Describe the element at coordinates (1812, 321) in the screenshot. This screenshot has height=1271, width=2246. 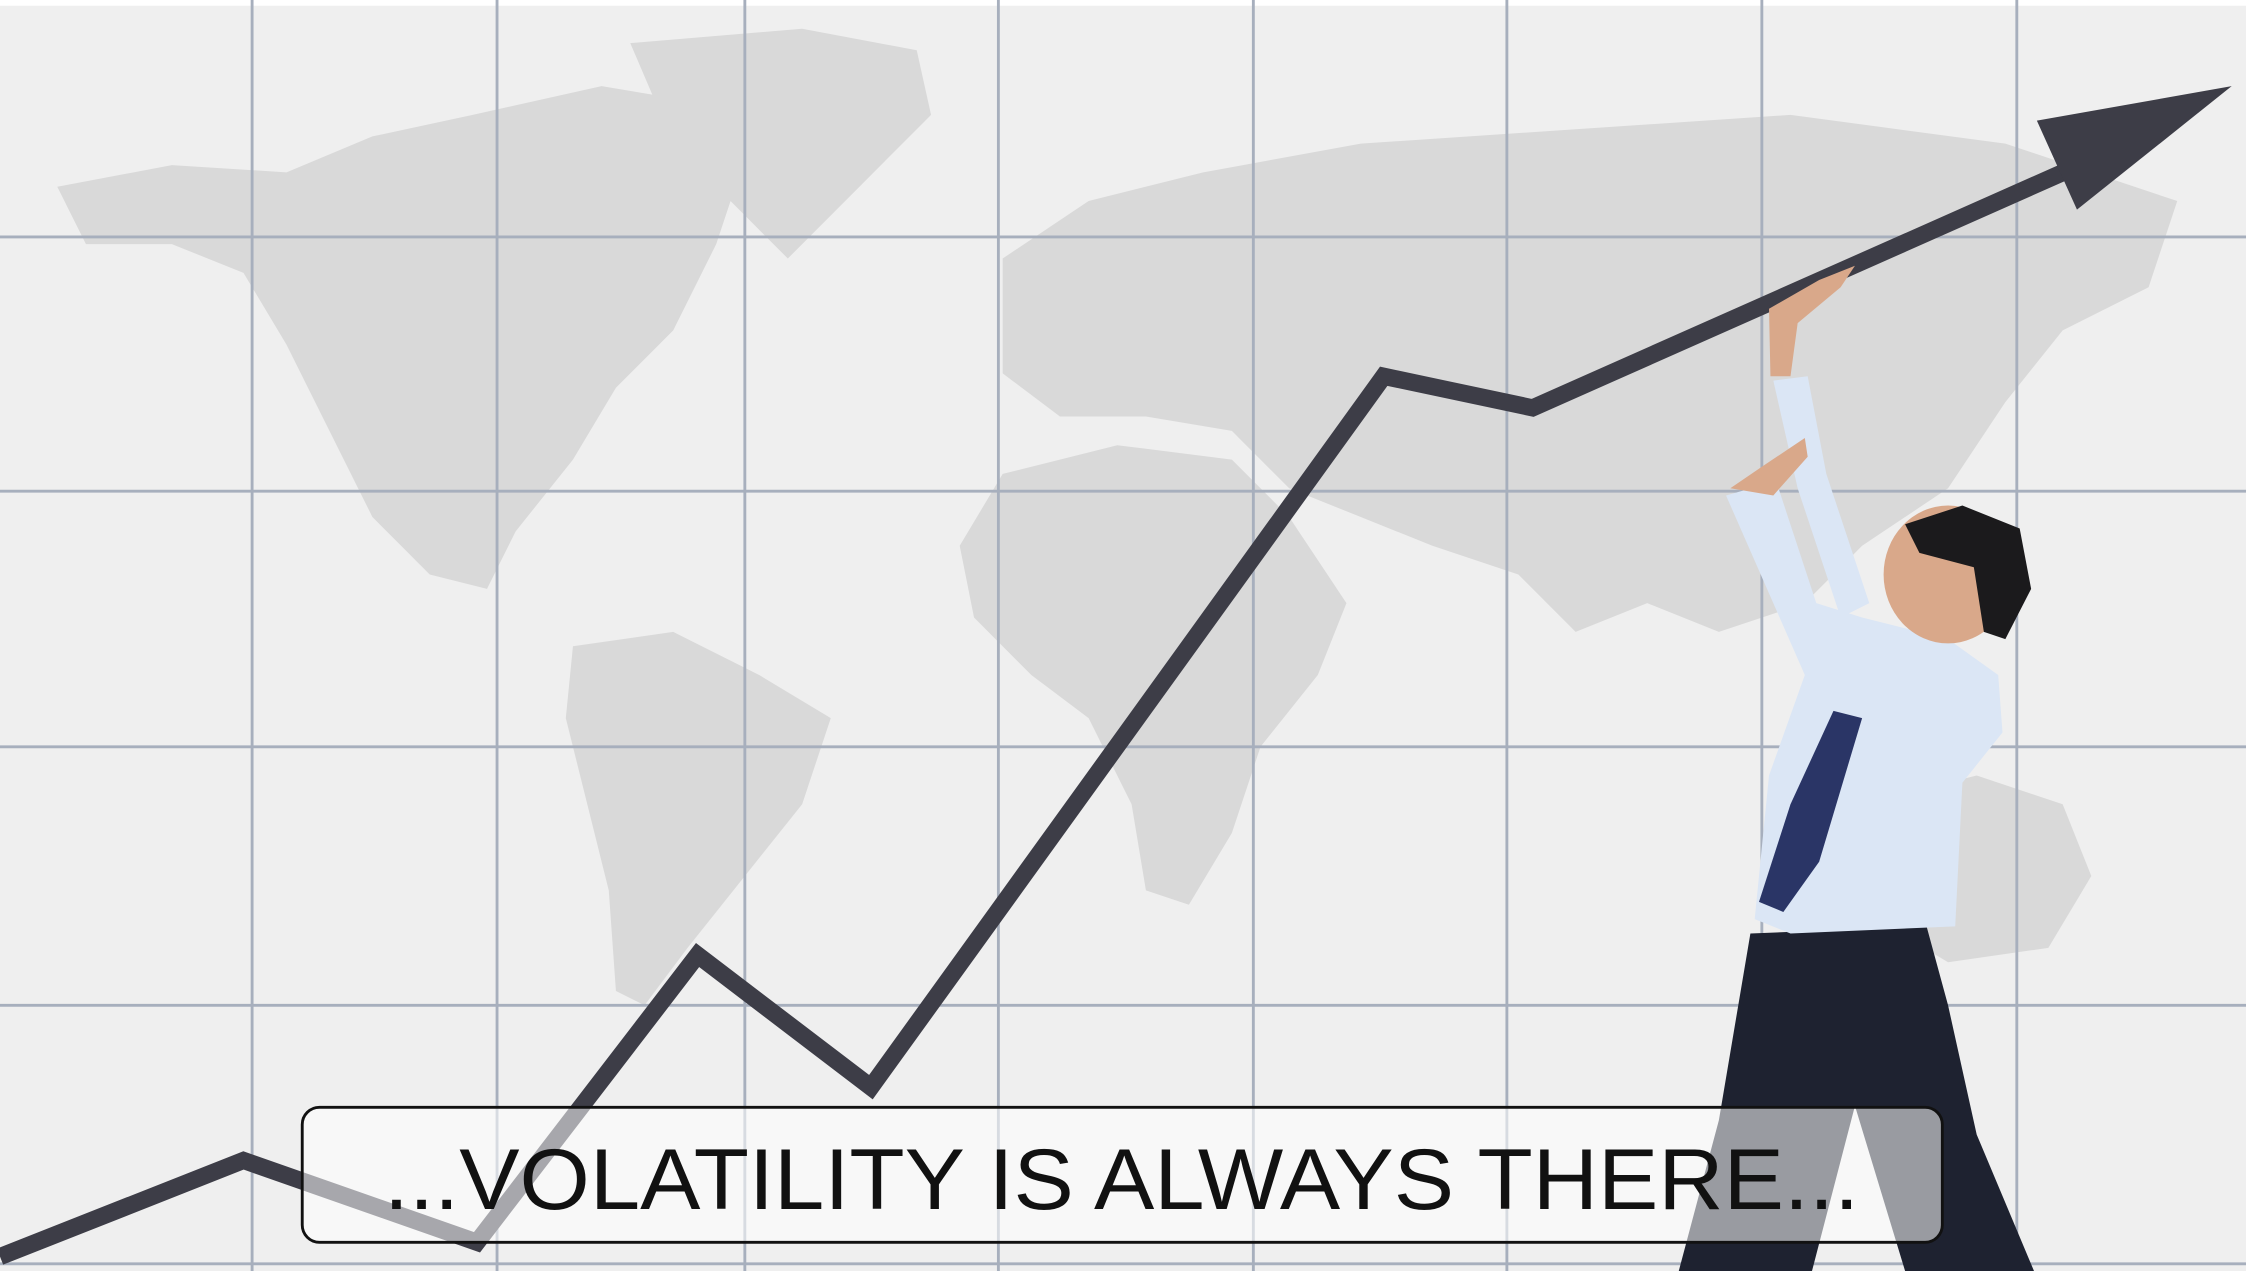
I see `hand-upper` at that location.